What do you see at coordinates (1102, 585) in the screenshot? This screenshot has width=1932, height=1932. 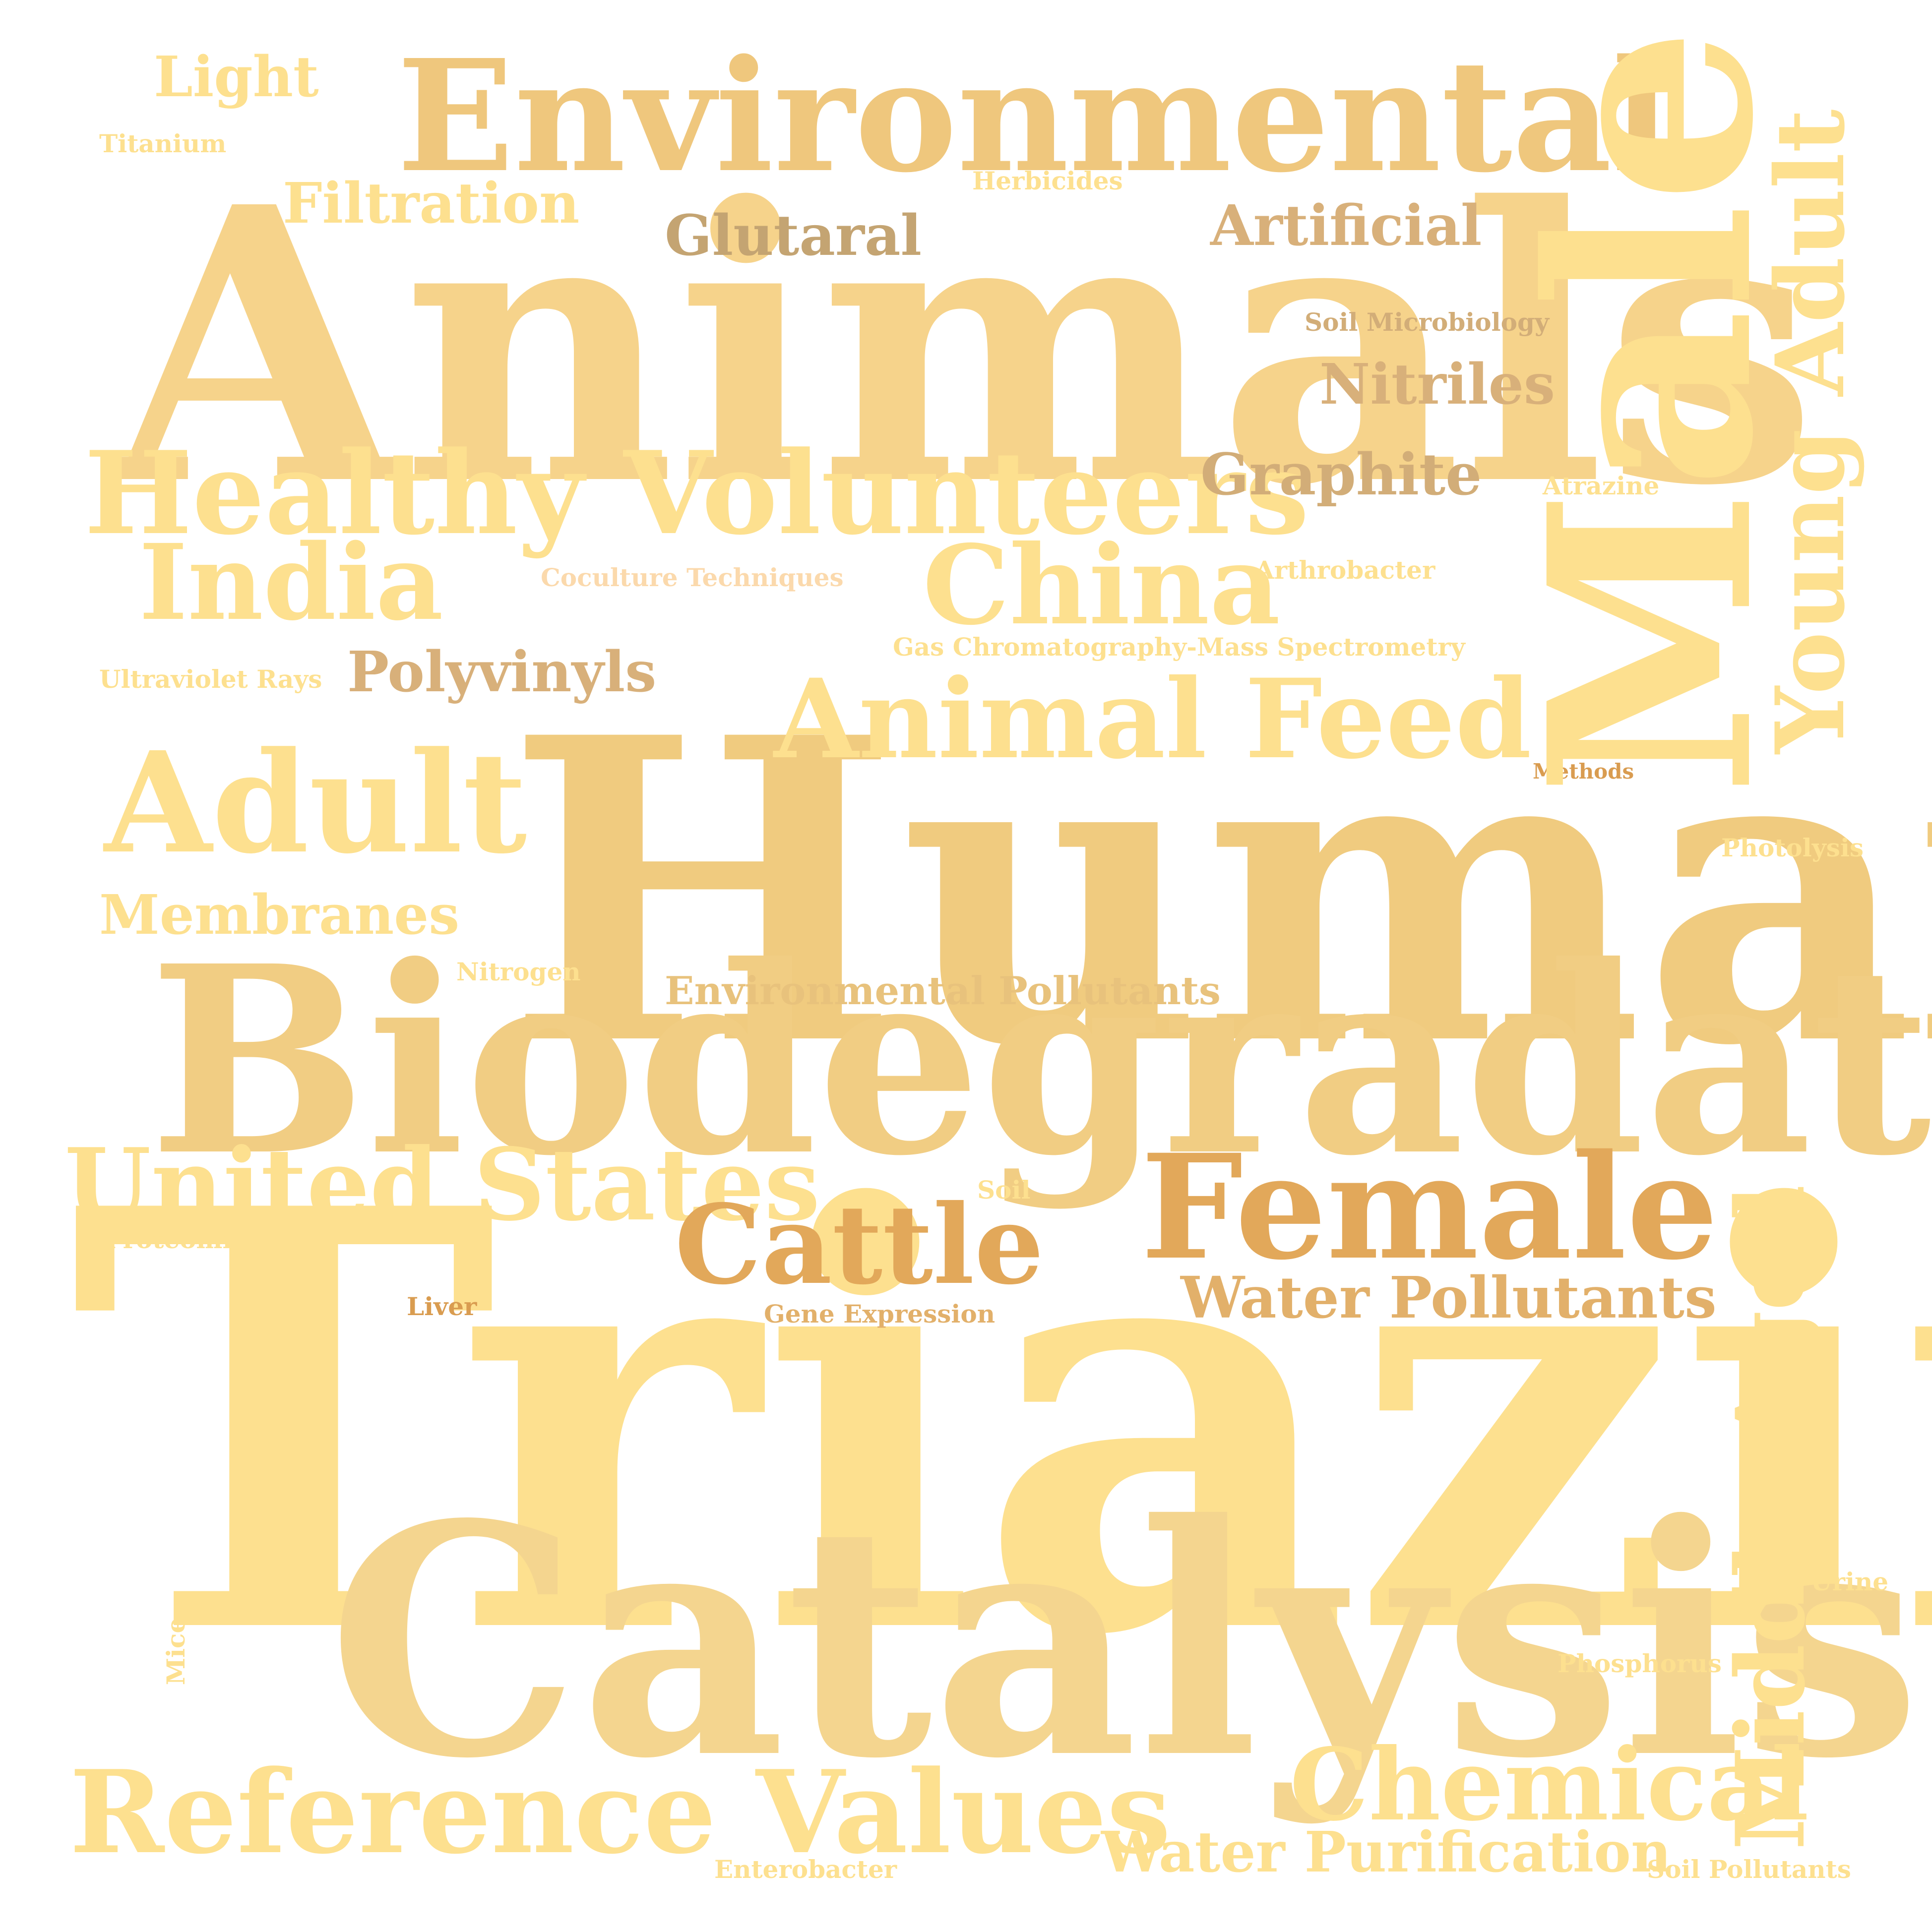 I see `word-china: China` at bounding box center [1102, 585].